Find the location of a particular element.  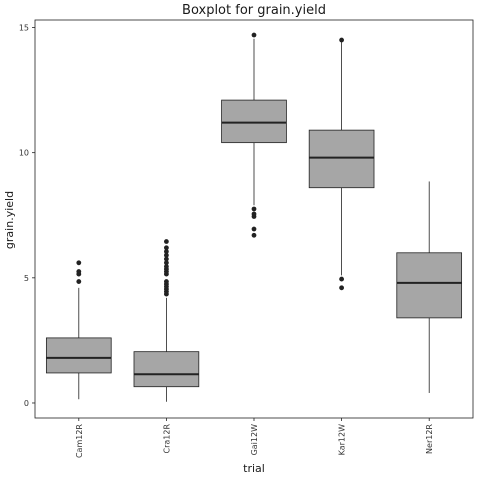

box-cra12r is located at coordinates (166, 320).